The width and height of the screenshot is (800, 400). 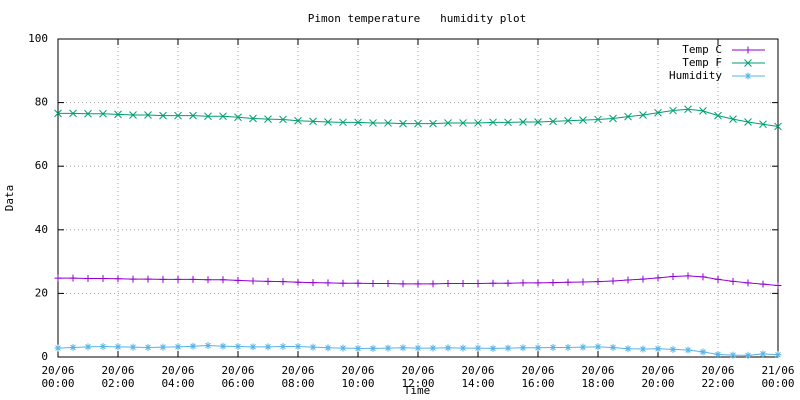 I want to click on x-tick-label: 20/06 16:00, so click(x=537, y=377).